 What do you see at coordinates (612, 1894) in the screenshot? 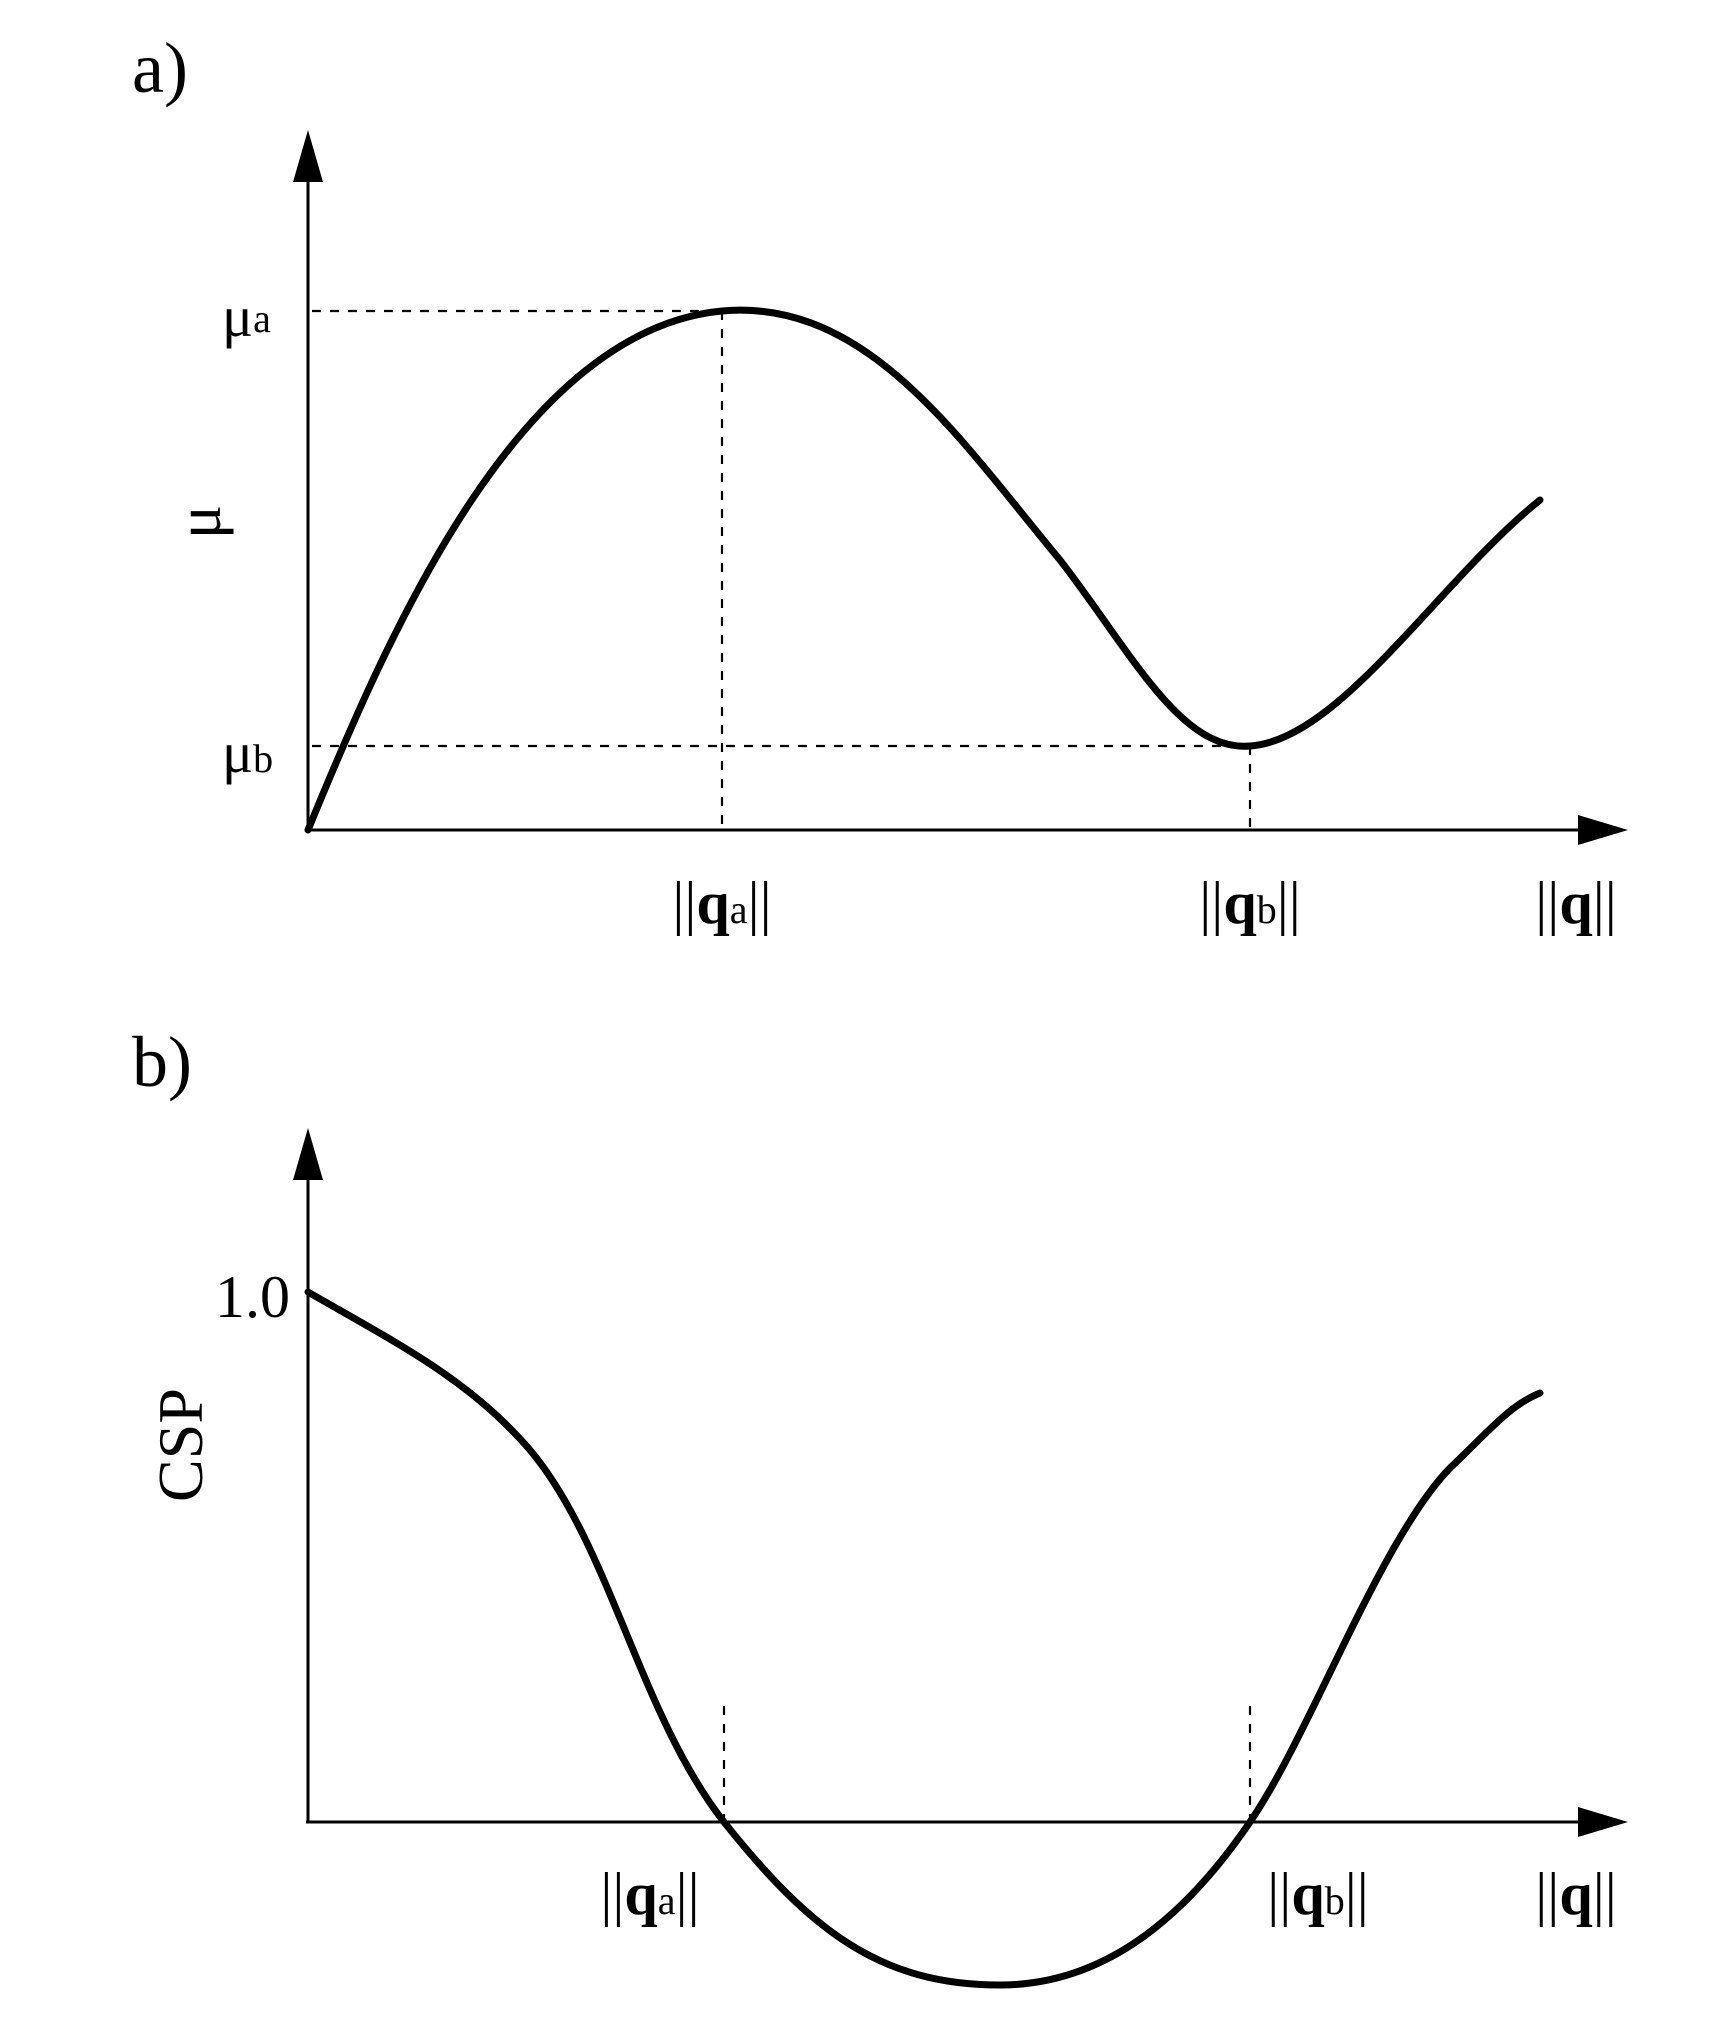
I see `b-qa-pre: ||` at bounding box center [612, 1894].